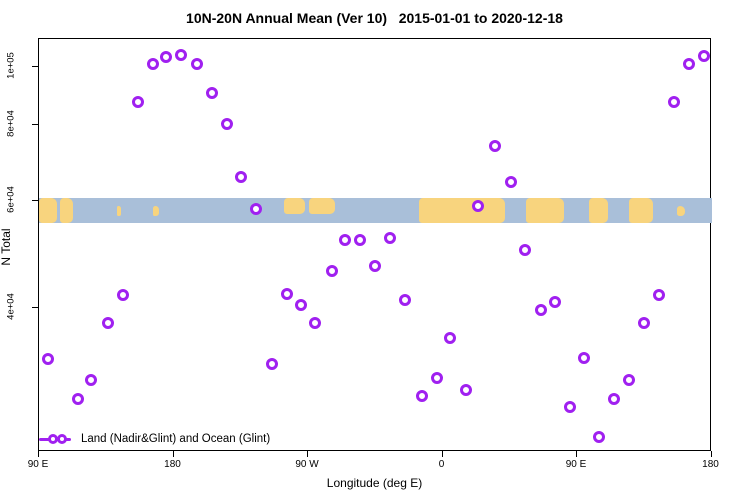  Describe the element at coordinates (11, 124) in the screenshot. I see `y-tick-label: 8e+04` at that location.